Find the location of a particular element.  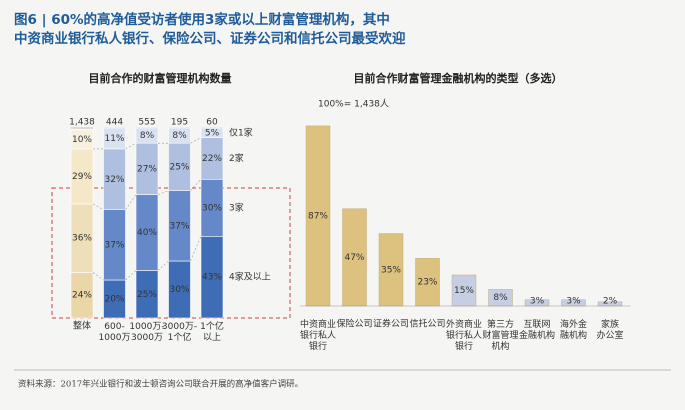

x-tick-label: 第三方财富管理机构 is located at coordinates (500, 335).